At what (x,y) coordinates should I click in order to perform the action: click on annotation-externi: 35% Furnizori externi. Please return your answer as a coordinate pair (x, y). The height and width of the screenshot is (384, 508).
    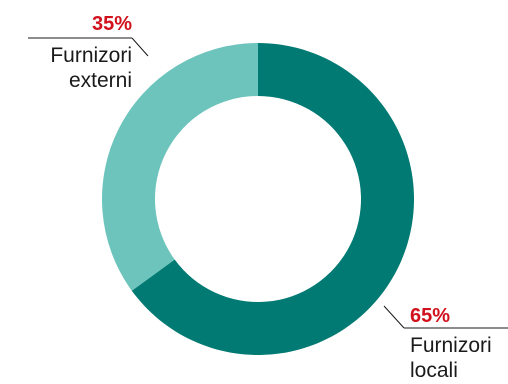
    Looking at the image, I should click on (88, 52).